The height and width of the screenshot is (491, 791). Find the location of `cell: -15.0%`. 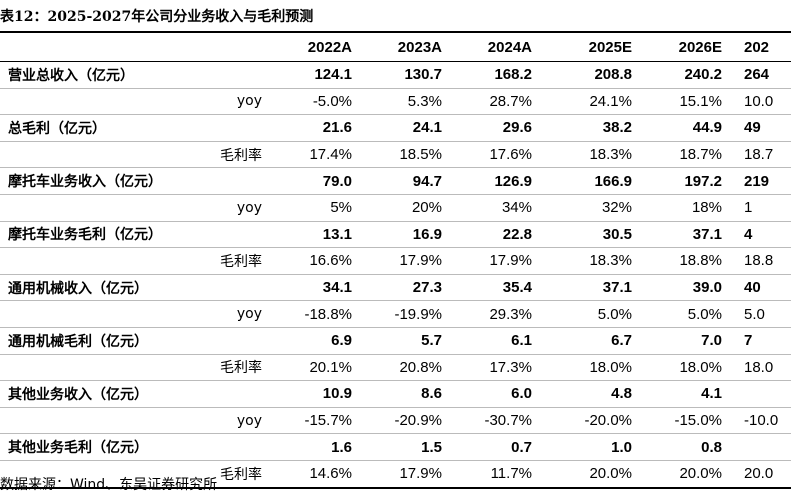

cell: -15.0% is located at coordinates (685, 421).